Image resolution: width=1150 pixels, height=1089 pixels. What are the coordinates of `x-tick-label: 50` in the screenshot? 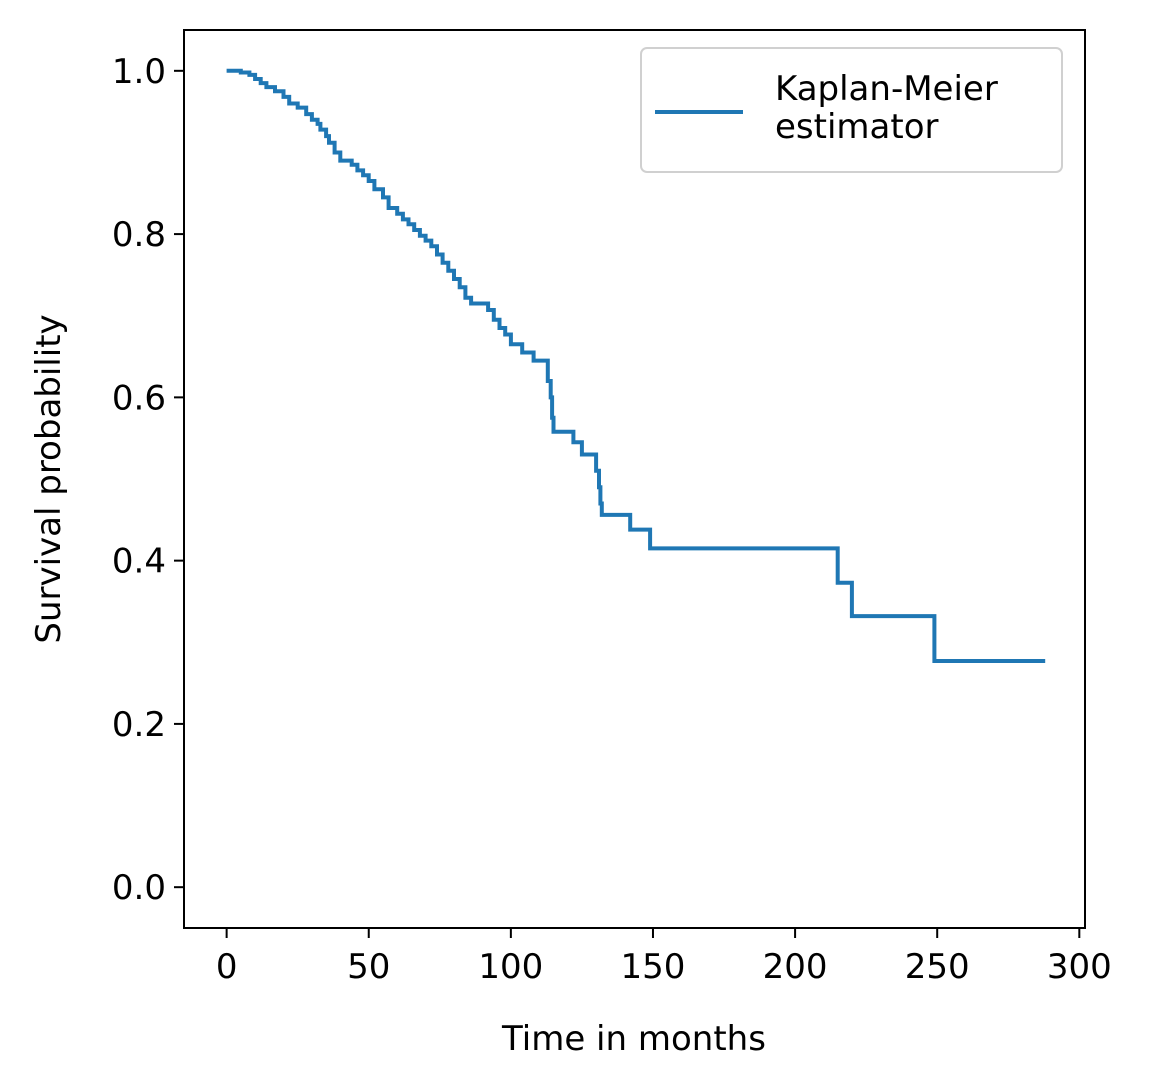 It's located at (368, 967).